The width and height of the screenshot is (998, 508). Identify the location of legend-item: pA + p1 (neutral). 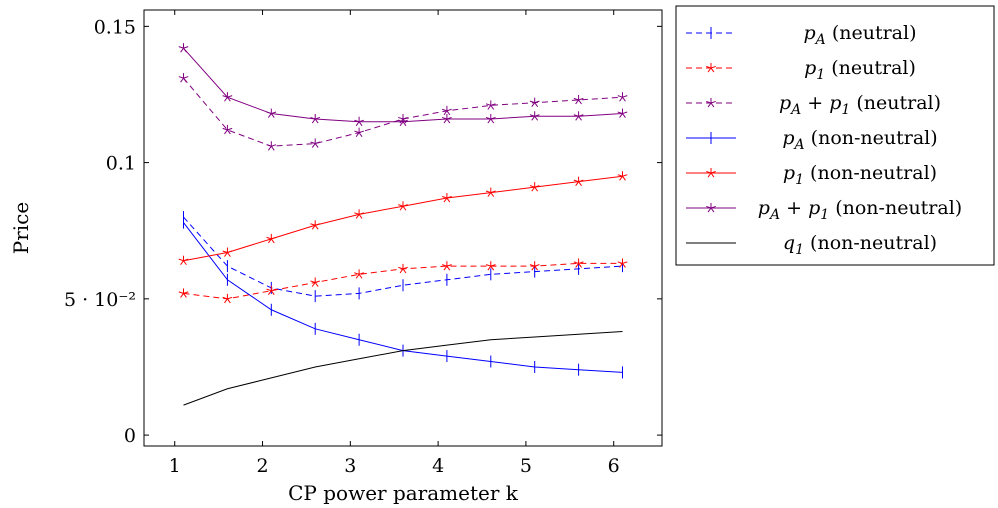
(813, 105).